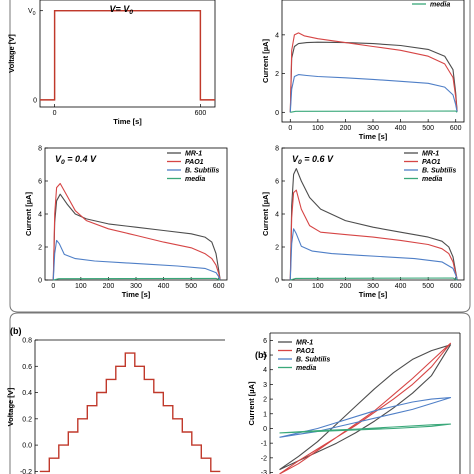  I want to click on current_0_6V-xtick-label-4: 400, so click(401, 286).